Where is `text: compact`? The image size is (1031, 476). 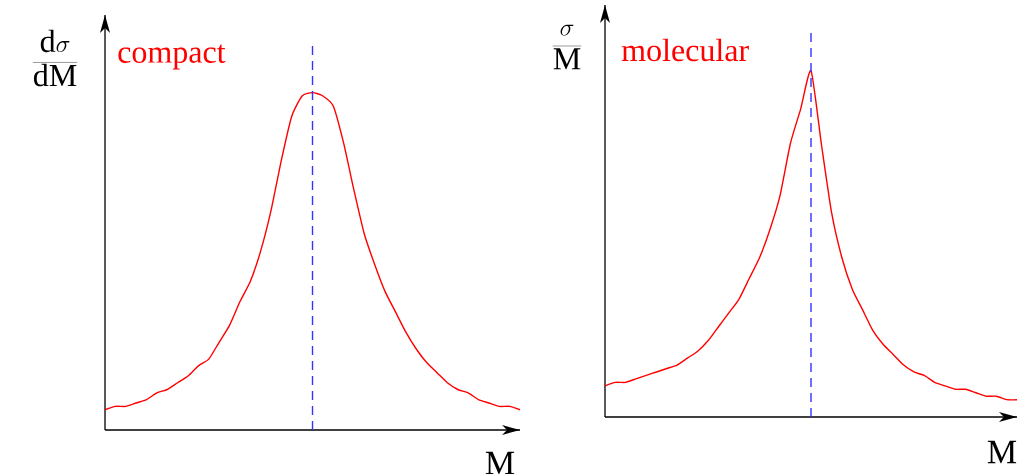
text: compact is located at coordinates (172, 57).